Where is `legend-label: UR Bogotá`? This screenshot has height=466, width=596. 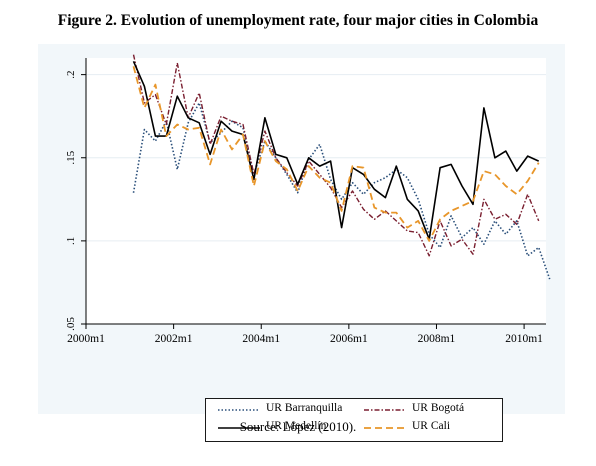
legend-label: UR Bogotá is located at coordinates (438, 408).